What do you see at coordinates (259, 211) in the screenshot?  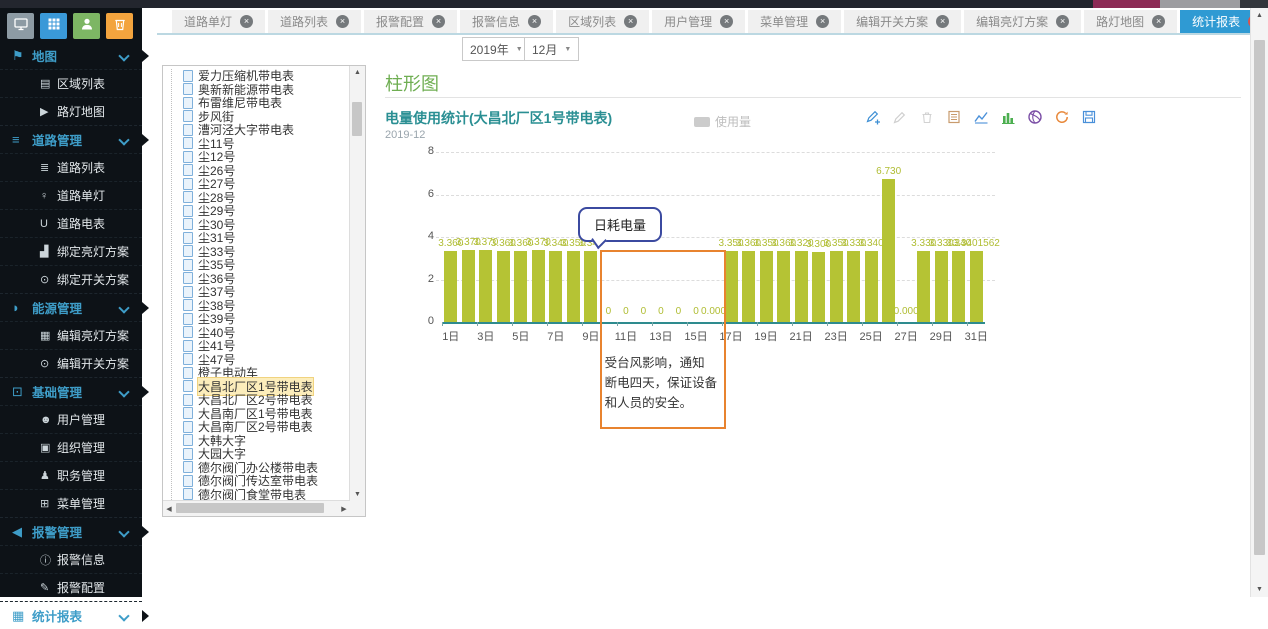 I see `tree-item: 尘29号` at bounding box center [259, 211].